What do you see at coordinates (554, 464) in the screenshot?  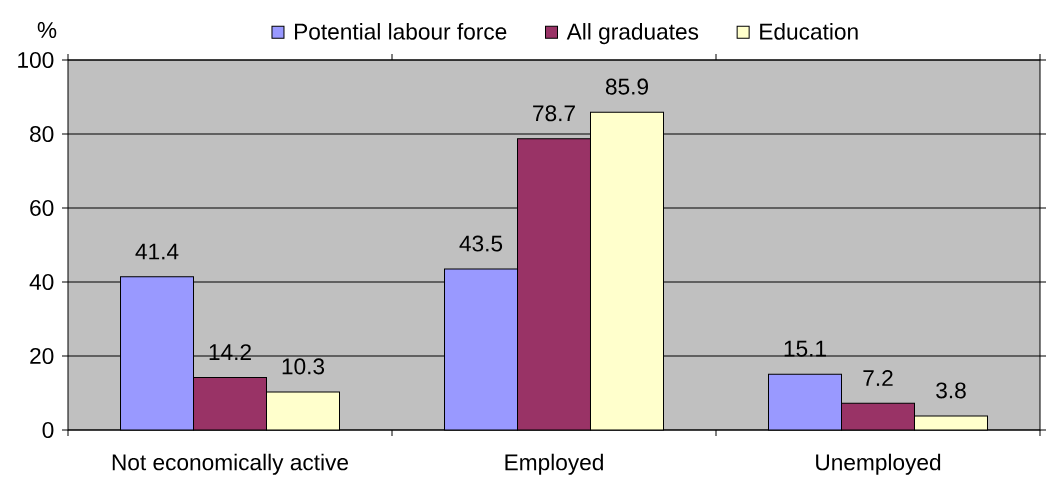 I see `x-tick-label: Employed` at bounding box center [554, 464].